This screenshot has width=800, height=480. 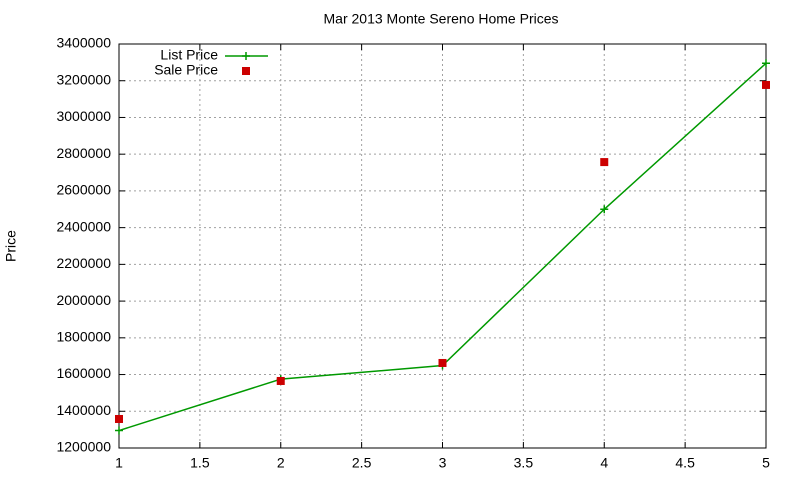 What do you see at coordinates (83, 153) in the screenshot?
I see `y-tick-label: 2800000` at bounding box center [83, 153].